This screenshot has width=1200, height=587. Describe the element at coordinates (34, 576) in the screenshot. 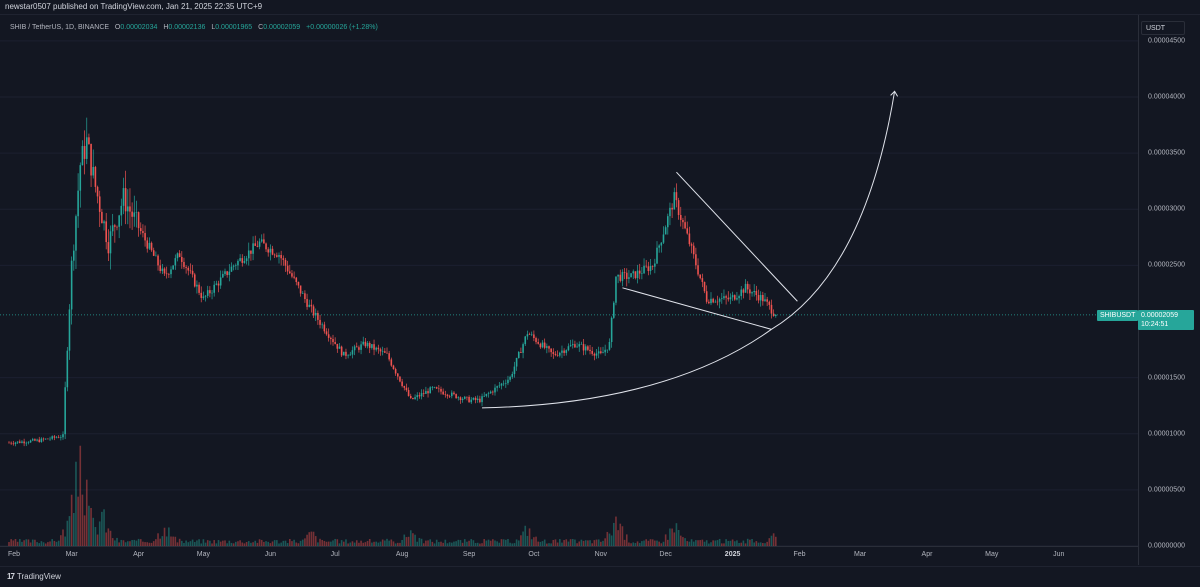

I see `tradingview-logo: 17 TradingView` at that location.